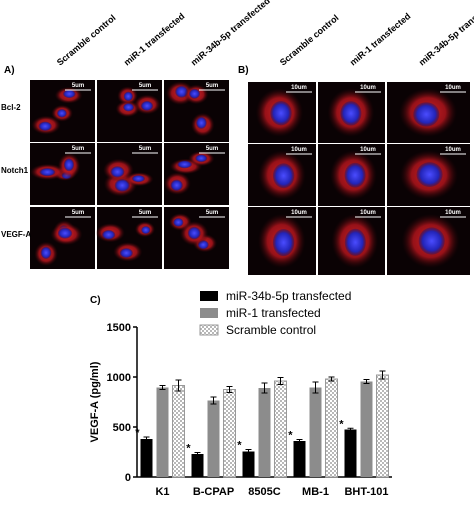  I want to click on row-label: Bcl-2, so click(11, 107).